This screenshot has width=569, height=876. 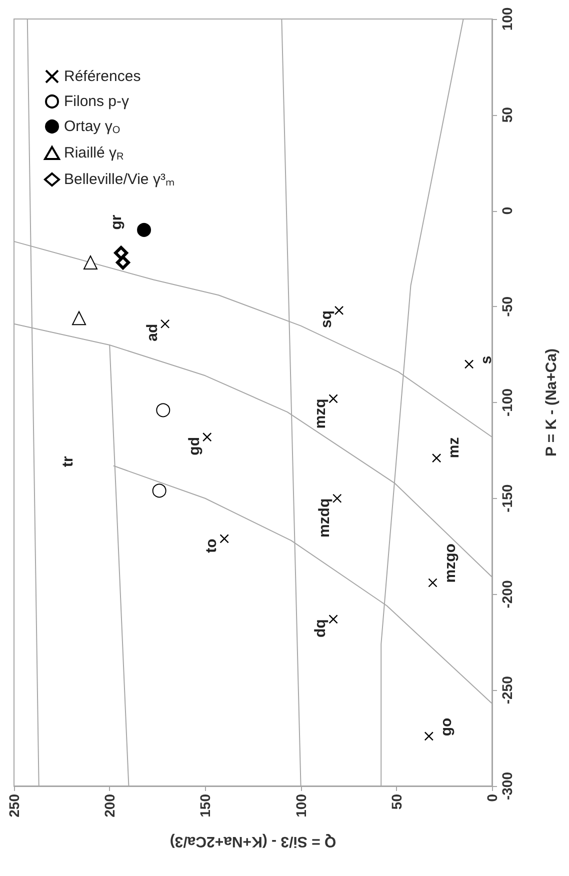 What do you see at coordinates (102, 76) in the screenshot?
I see `legend-label: Références` at bounding box center [102, 76].